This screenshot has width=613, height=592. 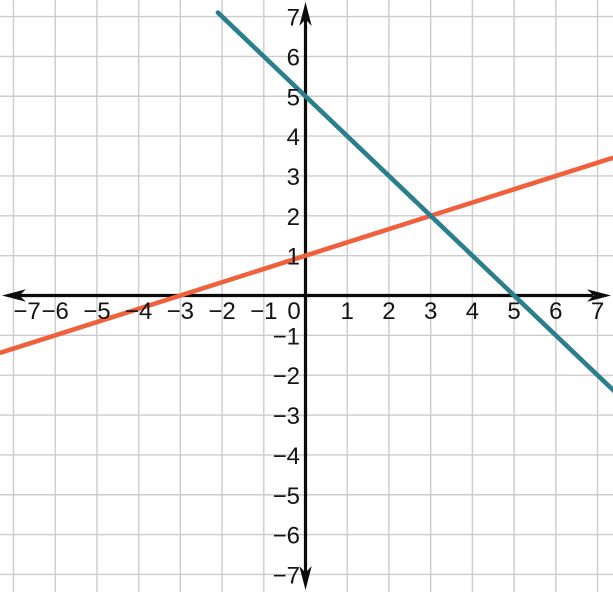 What do you see at coordinates (54, 311) in the screenshot?
I see `x-tick-label: −6` at bounding box center [54, 311].